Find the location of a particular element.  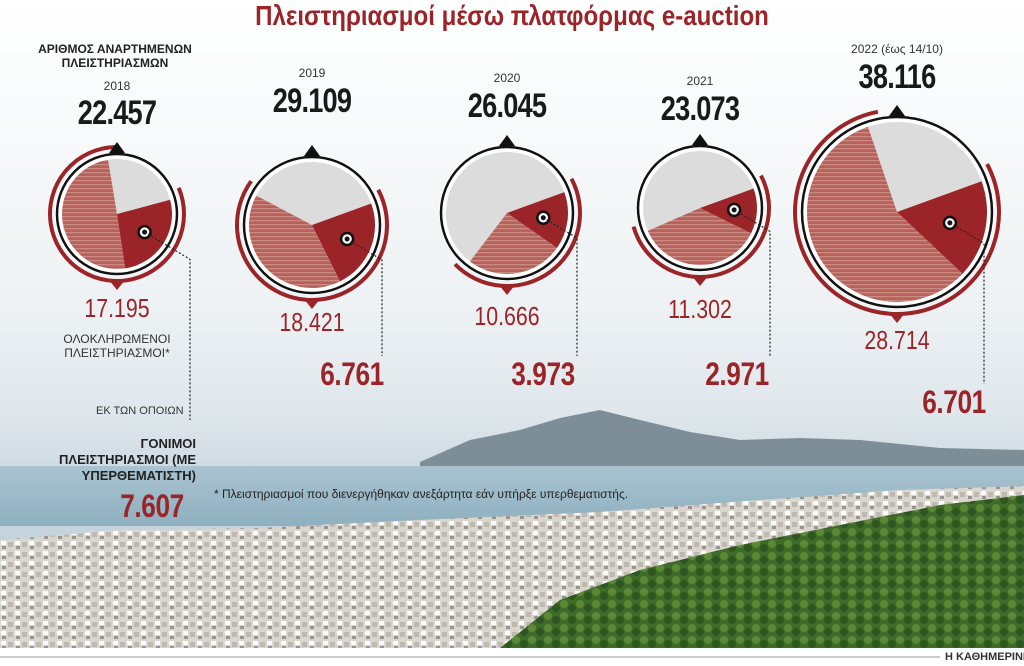

total-value-2018: 22.457 is located at coordinates (117, 113).